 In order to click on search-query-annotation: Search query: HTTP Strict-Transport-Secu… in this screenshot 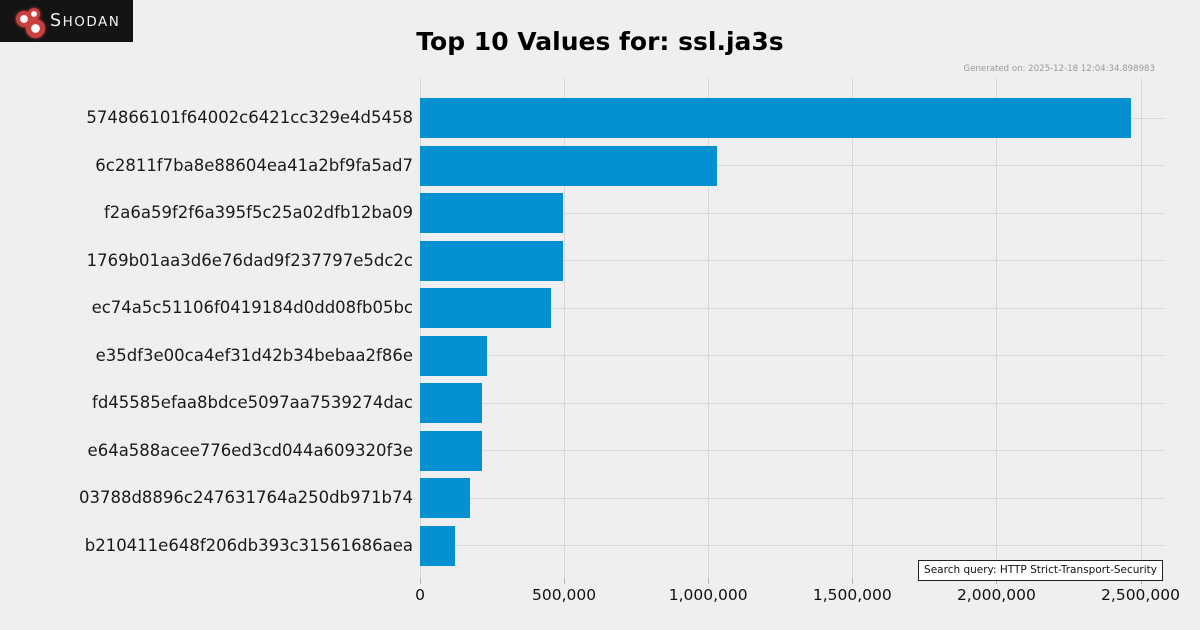, I will do `click(1040, 570)`.